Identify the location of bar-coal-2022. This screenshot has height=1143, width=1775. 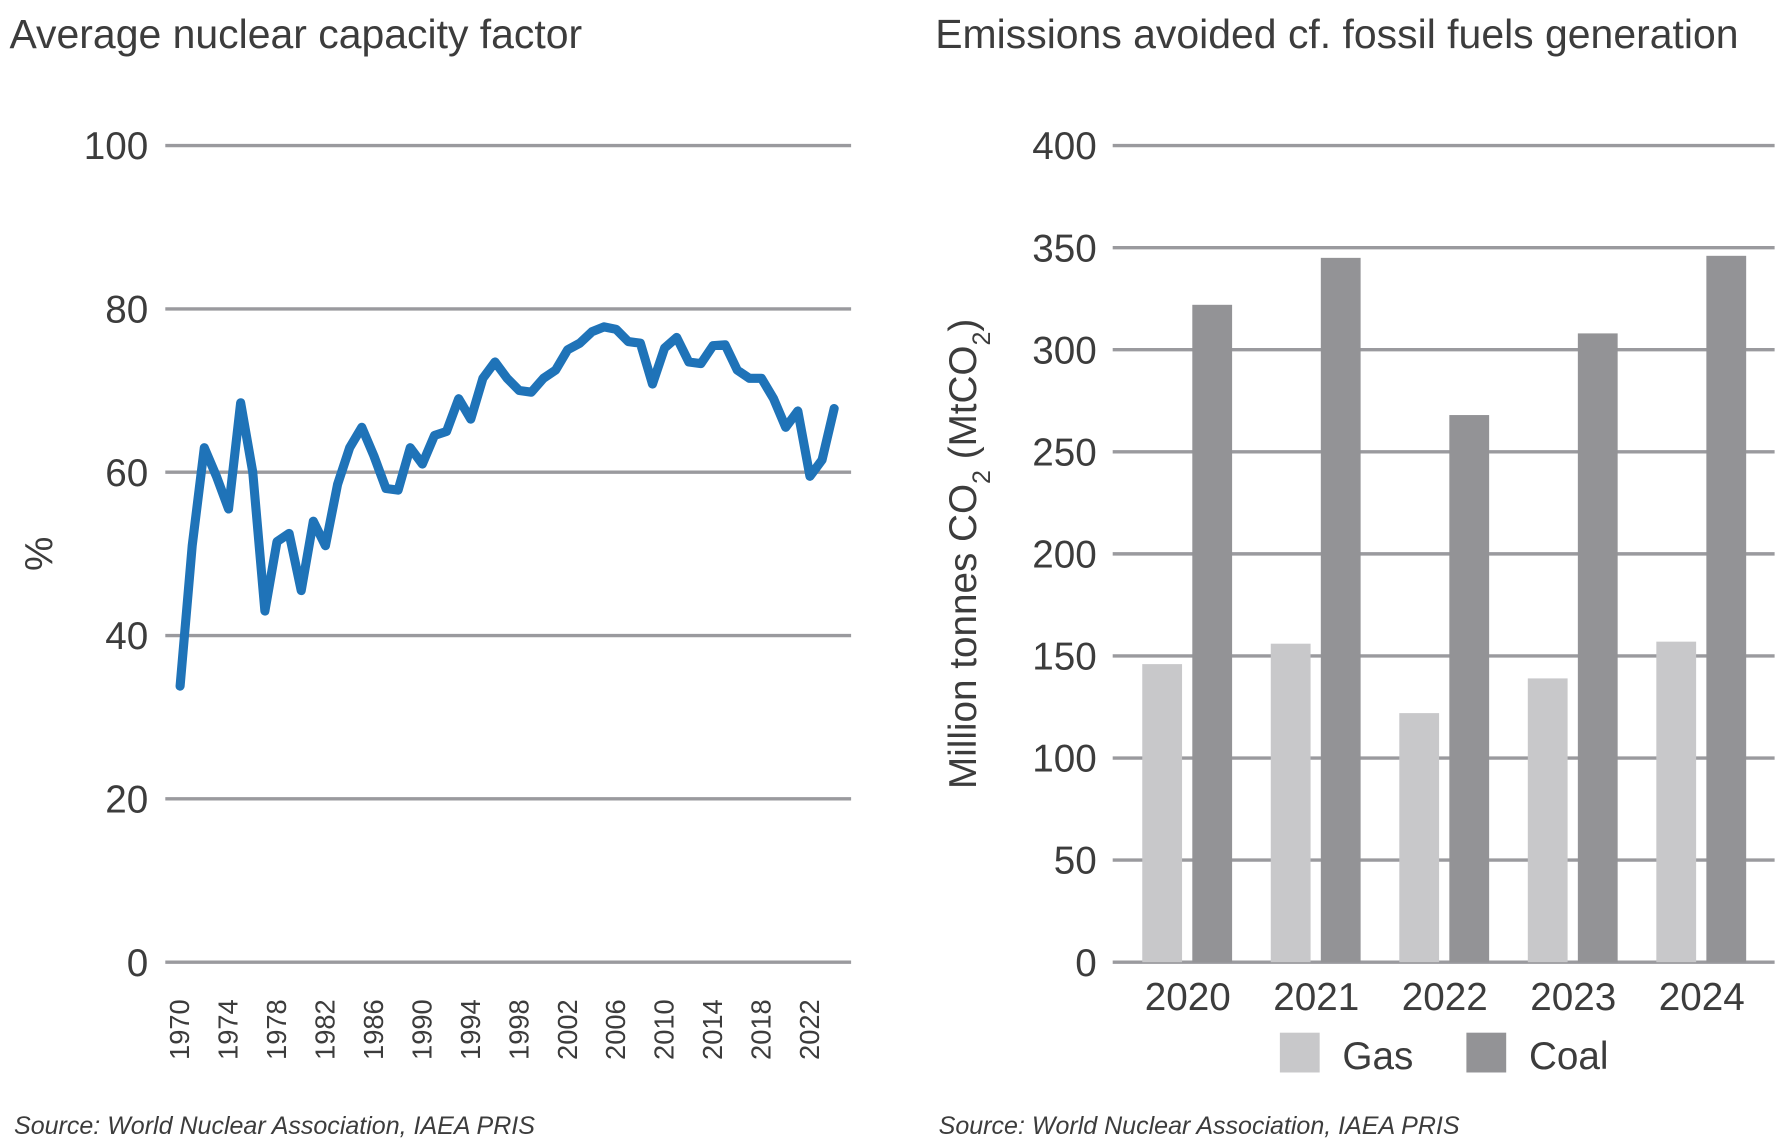
(1469, 689).